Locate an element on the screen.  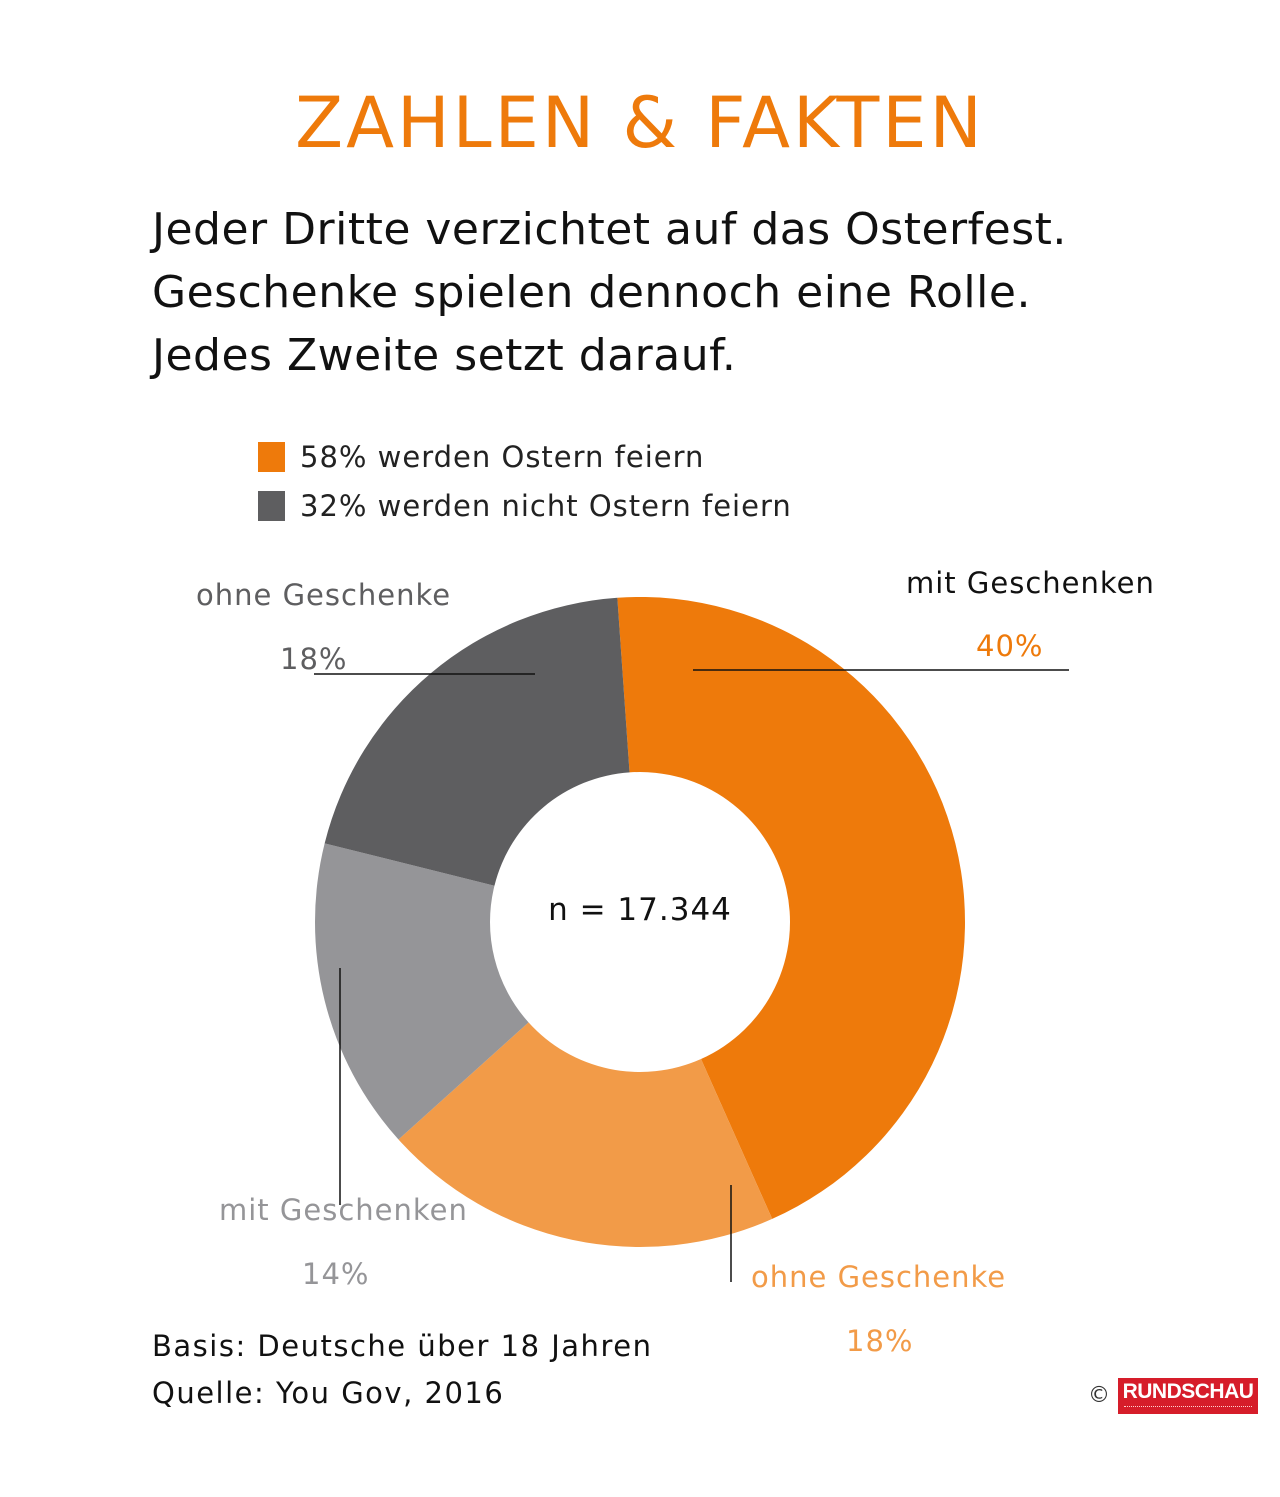
slice-label-ohne-geschenke-light: ohne Geschenke is located at coordinates (879, 1277).